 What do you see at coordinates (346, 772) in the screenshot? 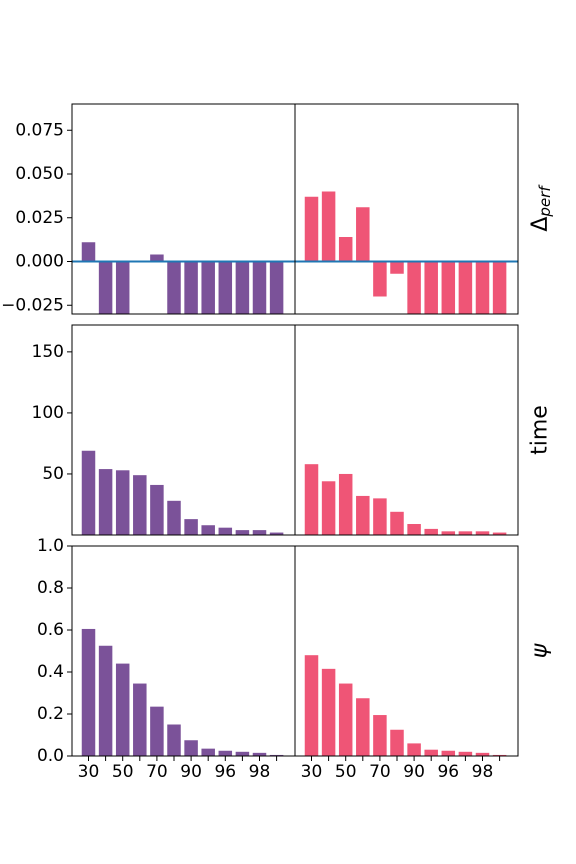
I see `xtick-label-right-1: 50` at bounding box center [346, 772].